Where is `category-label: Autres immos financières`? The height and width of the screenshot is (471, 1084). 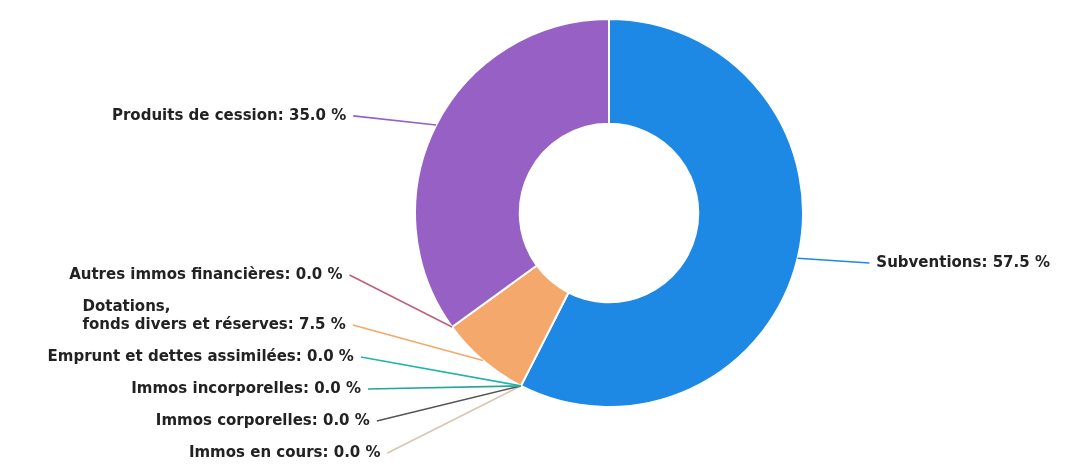 category-label: Autres immos financières is located at coordinates (177, 273).